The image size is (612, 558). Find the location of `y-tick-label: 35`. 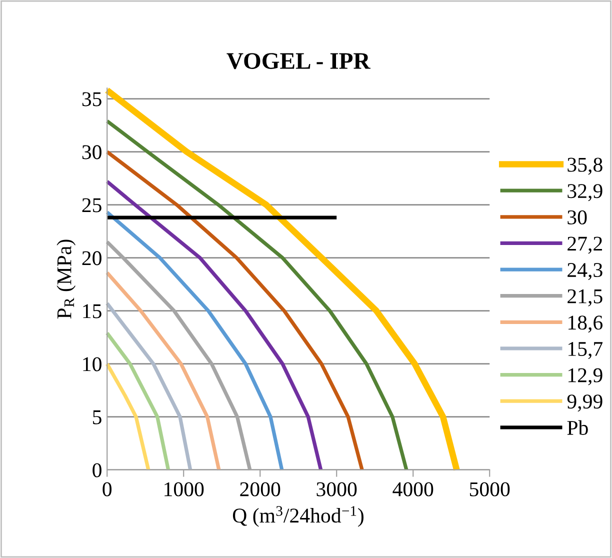

y-tick-label: 35 is located at coordinates (92, 99).